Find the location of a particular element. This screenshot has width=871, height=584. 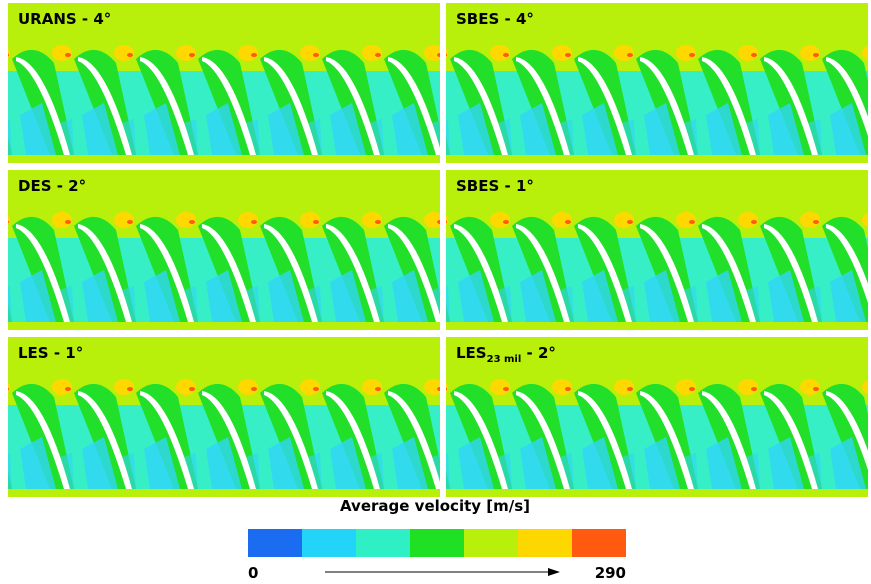

panel-label: URANS - 4° is located at coordinates (64, 19).